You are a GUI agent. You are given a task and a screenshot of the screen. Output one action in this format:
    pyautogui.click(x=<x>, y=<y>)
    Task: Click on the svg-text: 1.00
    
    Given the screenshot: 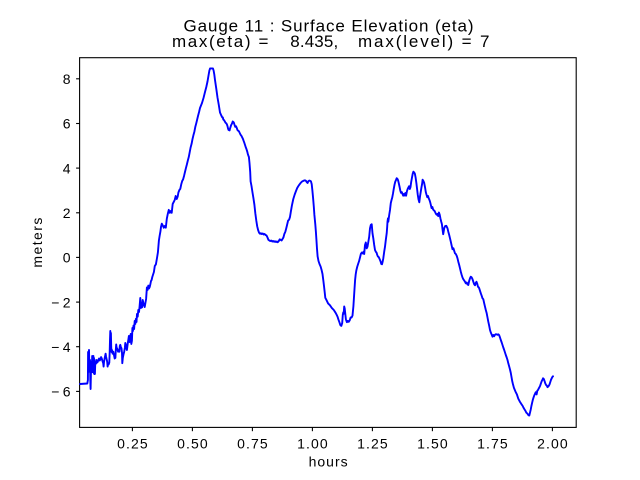 What is the action you would take?
    pyautogui.click(x=312, y=443)
    